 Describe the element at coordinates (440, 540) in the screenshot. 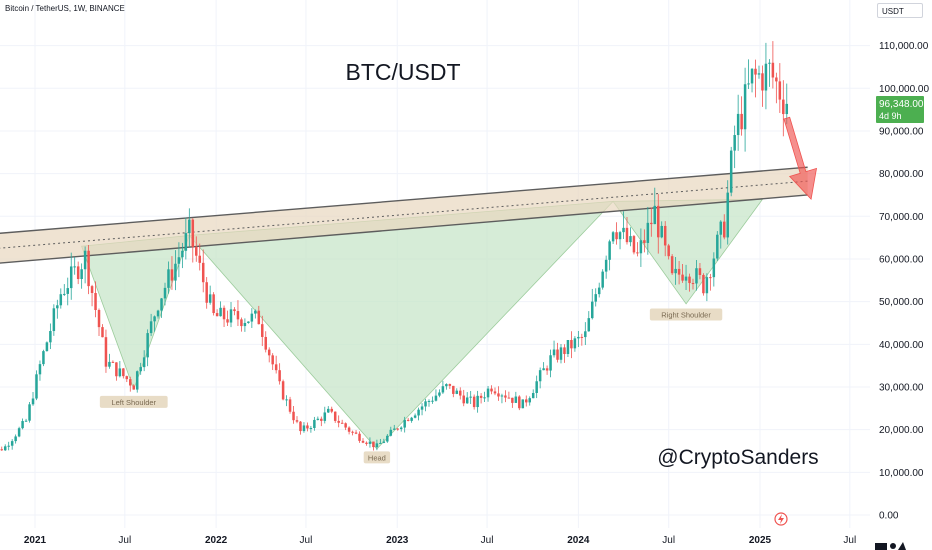

I see `x-axis: 2021 Jul 2022 Jul 2023 Jul 2024 Jul 2025 Jul` at that location.